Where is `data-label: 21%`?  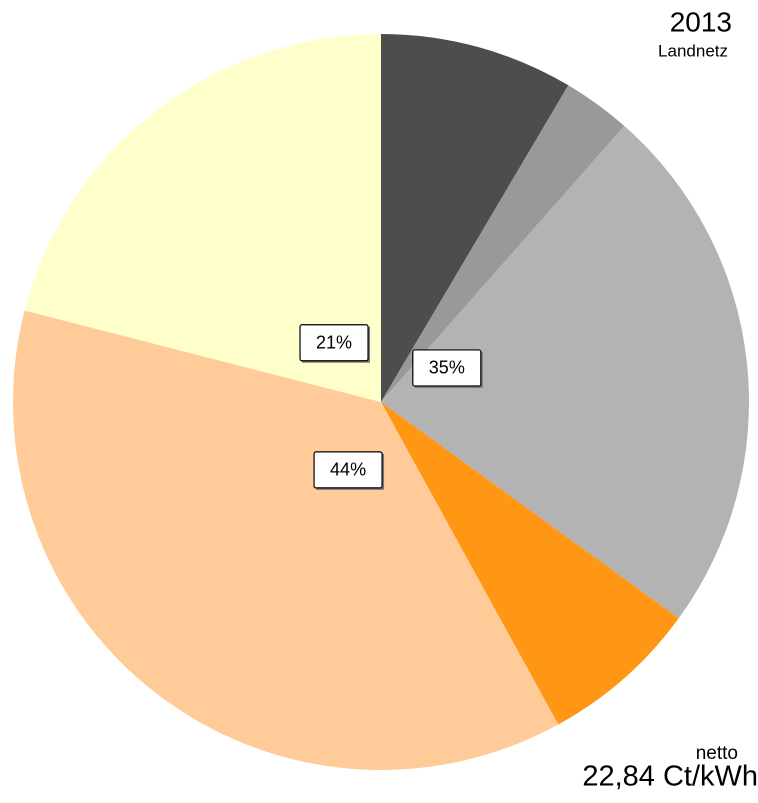
data-label: 21% is located at coordinates (335, 343).